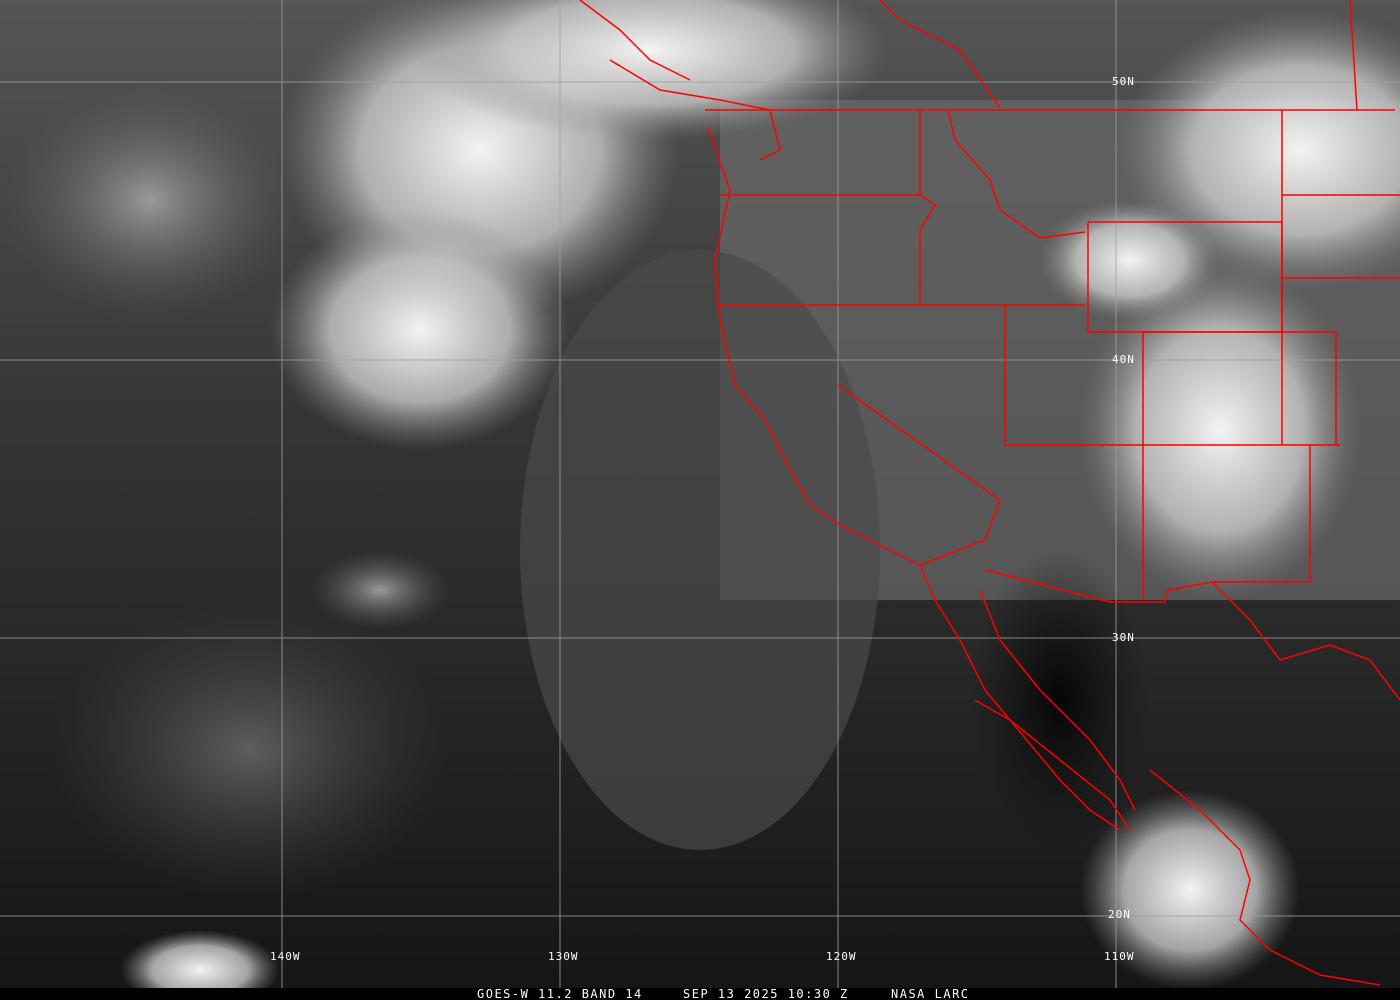 This screenshot has width=1400, height=1000. I want to click on caption-satellite-band: GOES-W 11.2 BAND 14, so click(560, 993).